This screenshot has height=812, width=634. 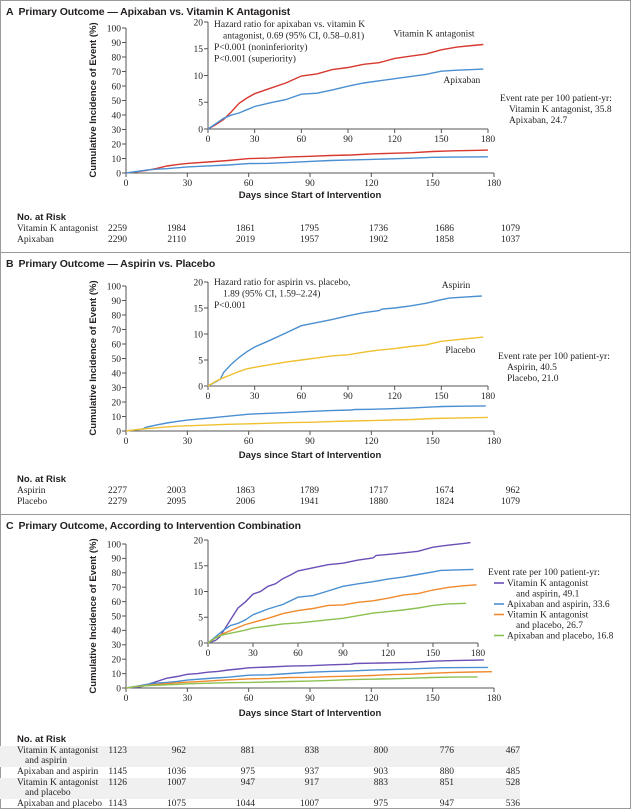 I want to click on inset-x-tick-label: 60, so click(x=298, y=654).